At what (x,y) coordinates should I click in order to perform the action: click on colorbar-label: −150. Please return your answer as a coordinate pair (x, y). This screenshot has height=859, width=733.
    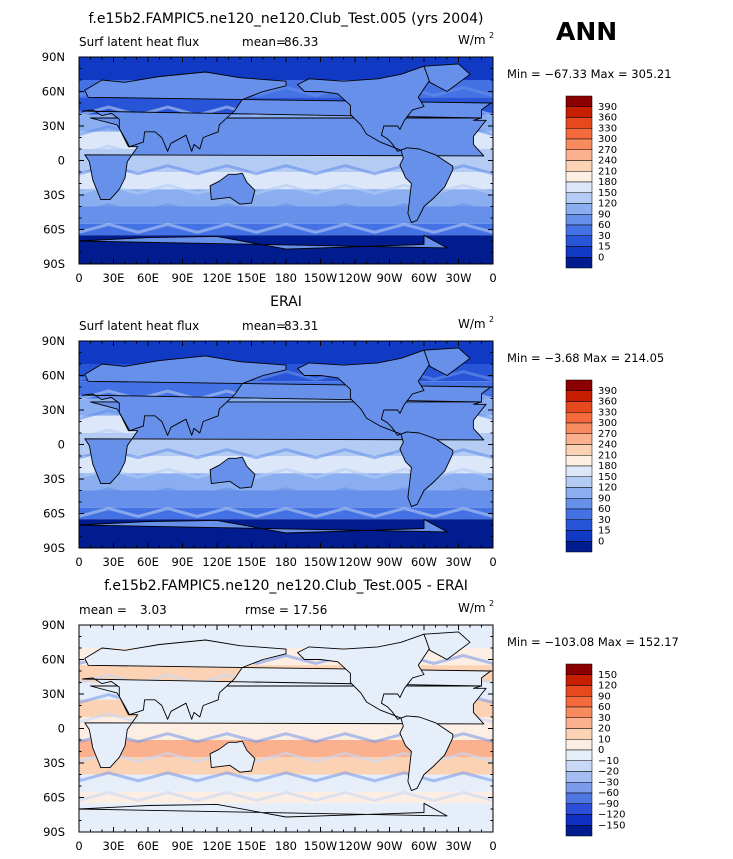
    Looking at the image, I should click on (611, 825).